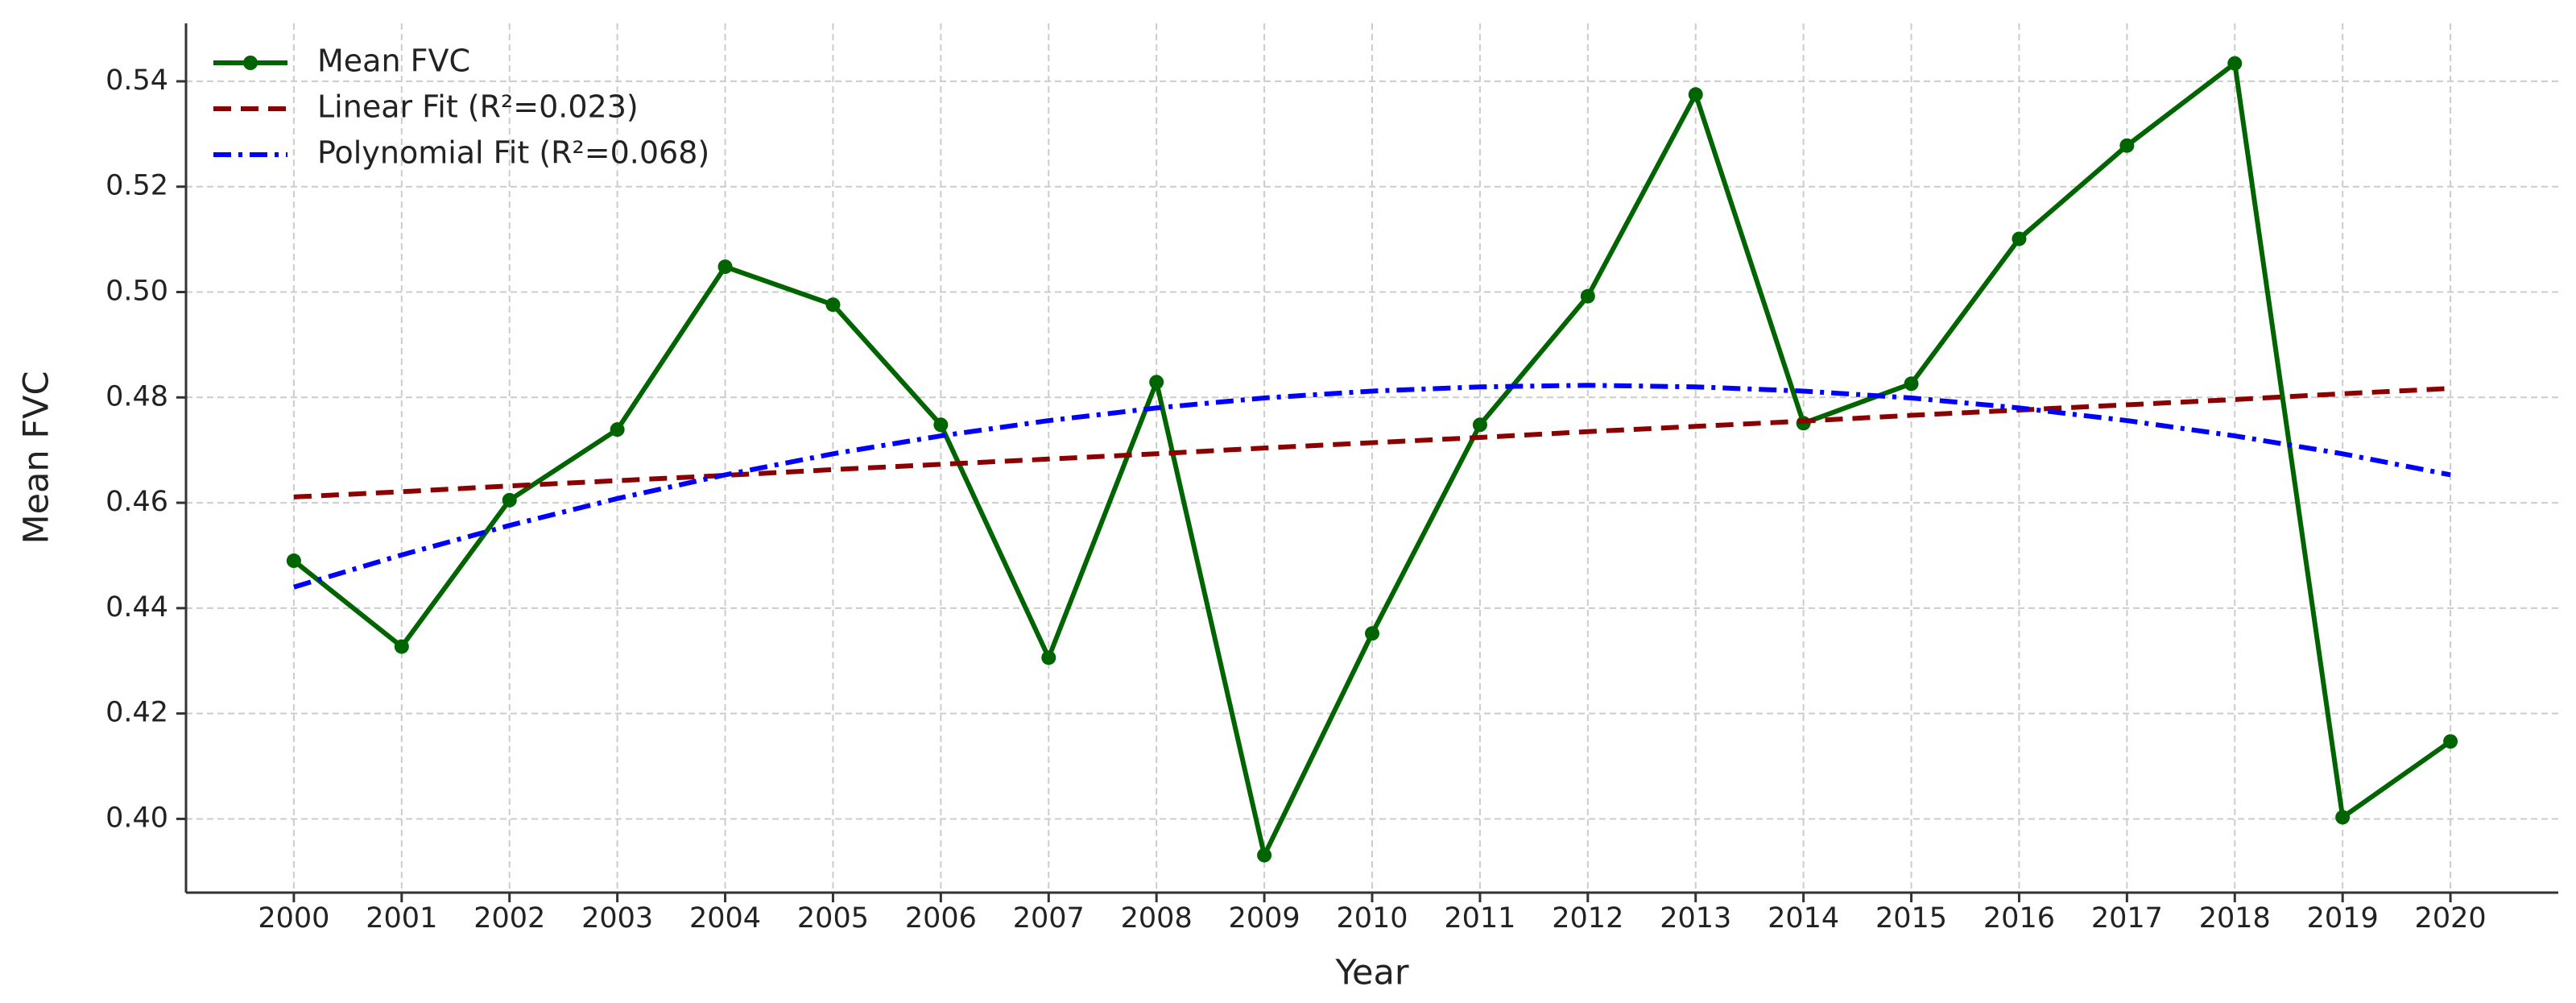 Image resolution: width=2576 pixels, height=1003 pixels. What do you see at coordinates (293, 918) in the screenshot?
I see `x-tick-label: 2000` at bounding box center [293, 918].